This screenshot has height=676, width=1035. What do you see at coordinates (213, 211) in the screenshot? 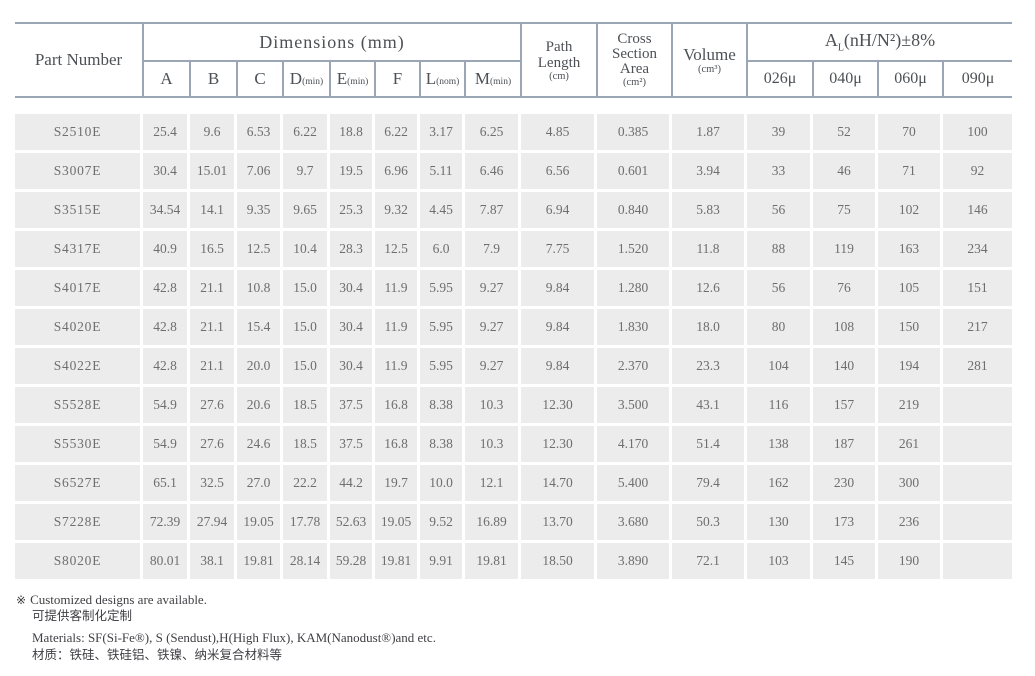
I see `value-cell: 14.1` at bounding box center [213, 211].